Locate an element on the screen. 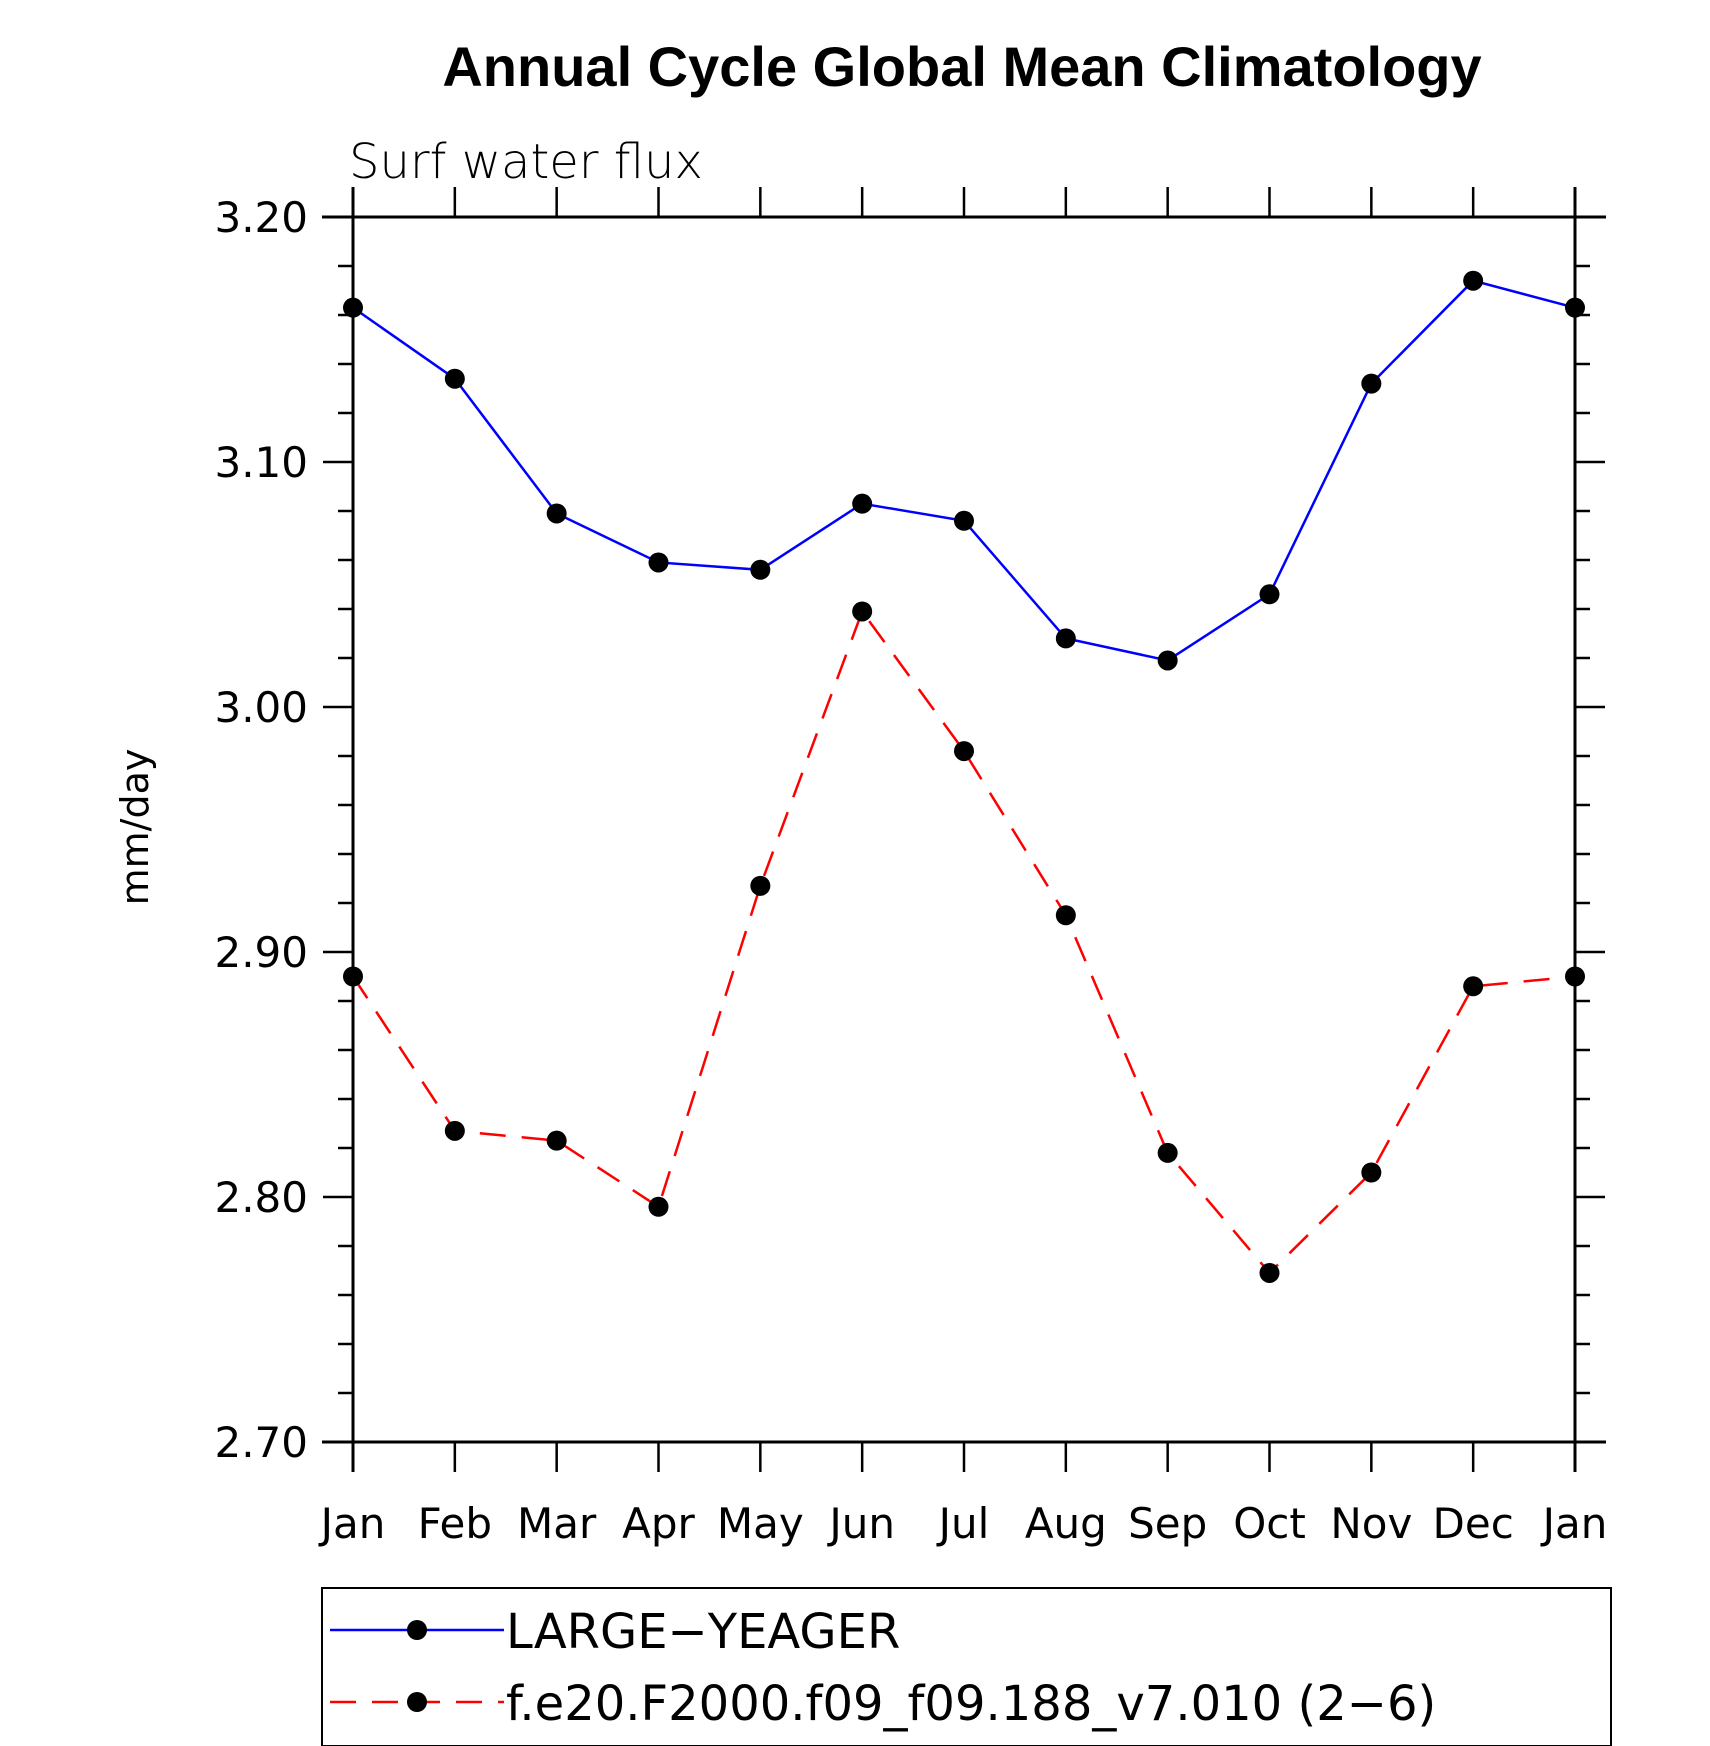 This screenshot has width=1710, height=1746. y-axis-label: mm/day is located at coordinates (135, 827).